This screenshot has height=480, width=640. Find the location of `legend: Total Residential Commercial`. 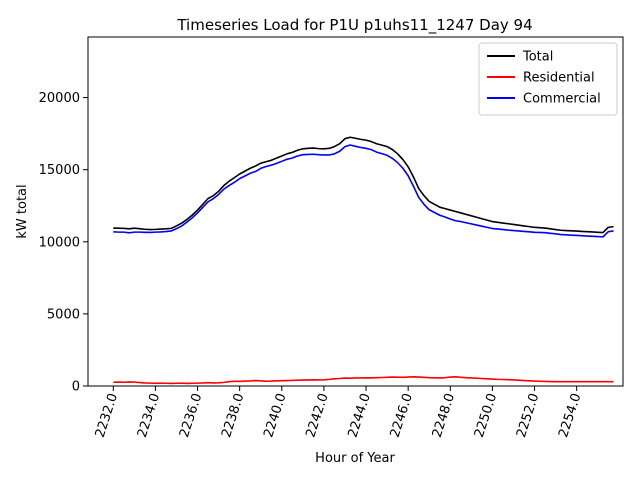

legend: Total Residential Commercial is located at coordinates (548, 79).